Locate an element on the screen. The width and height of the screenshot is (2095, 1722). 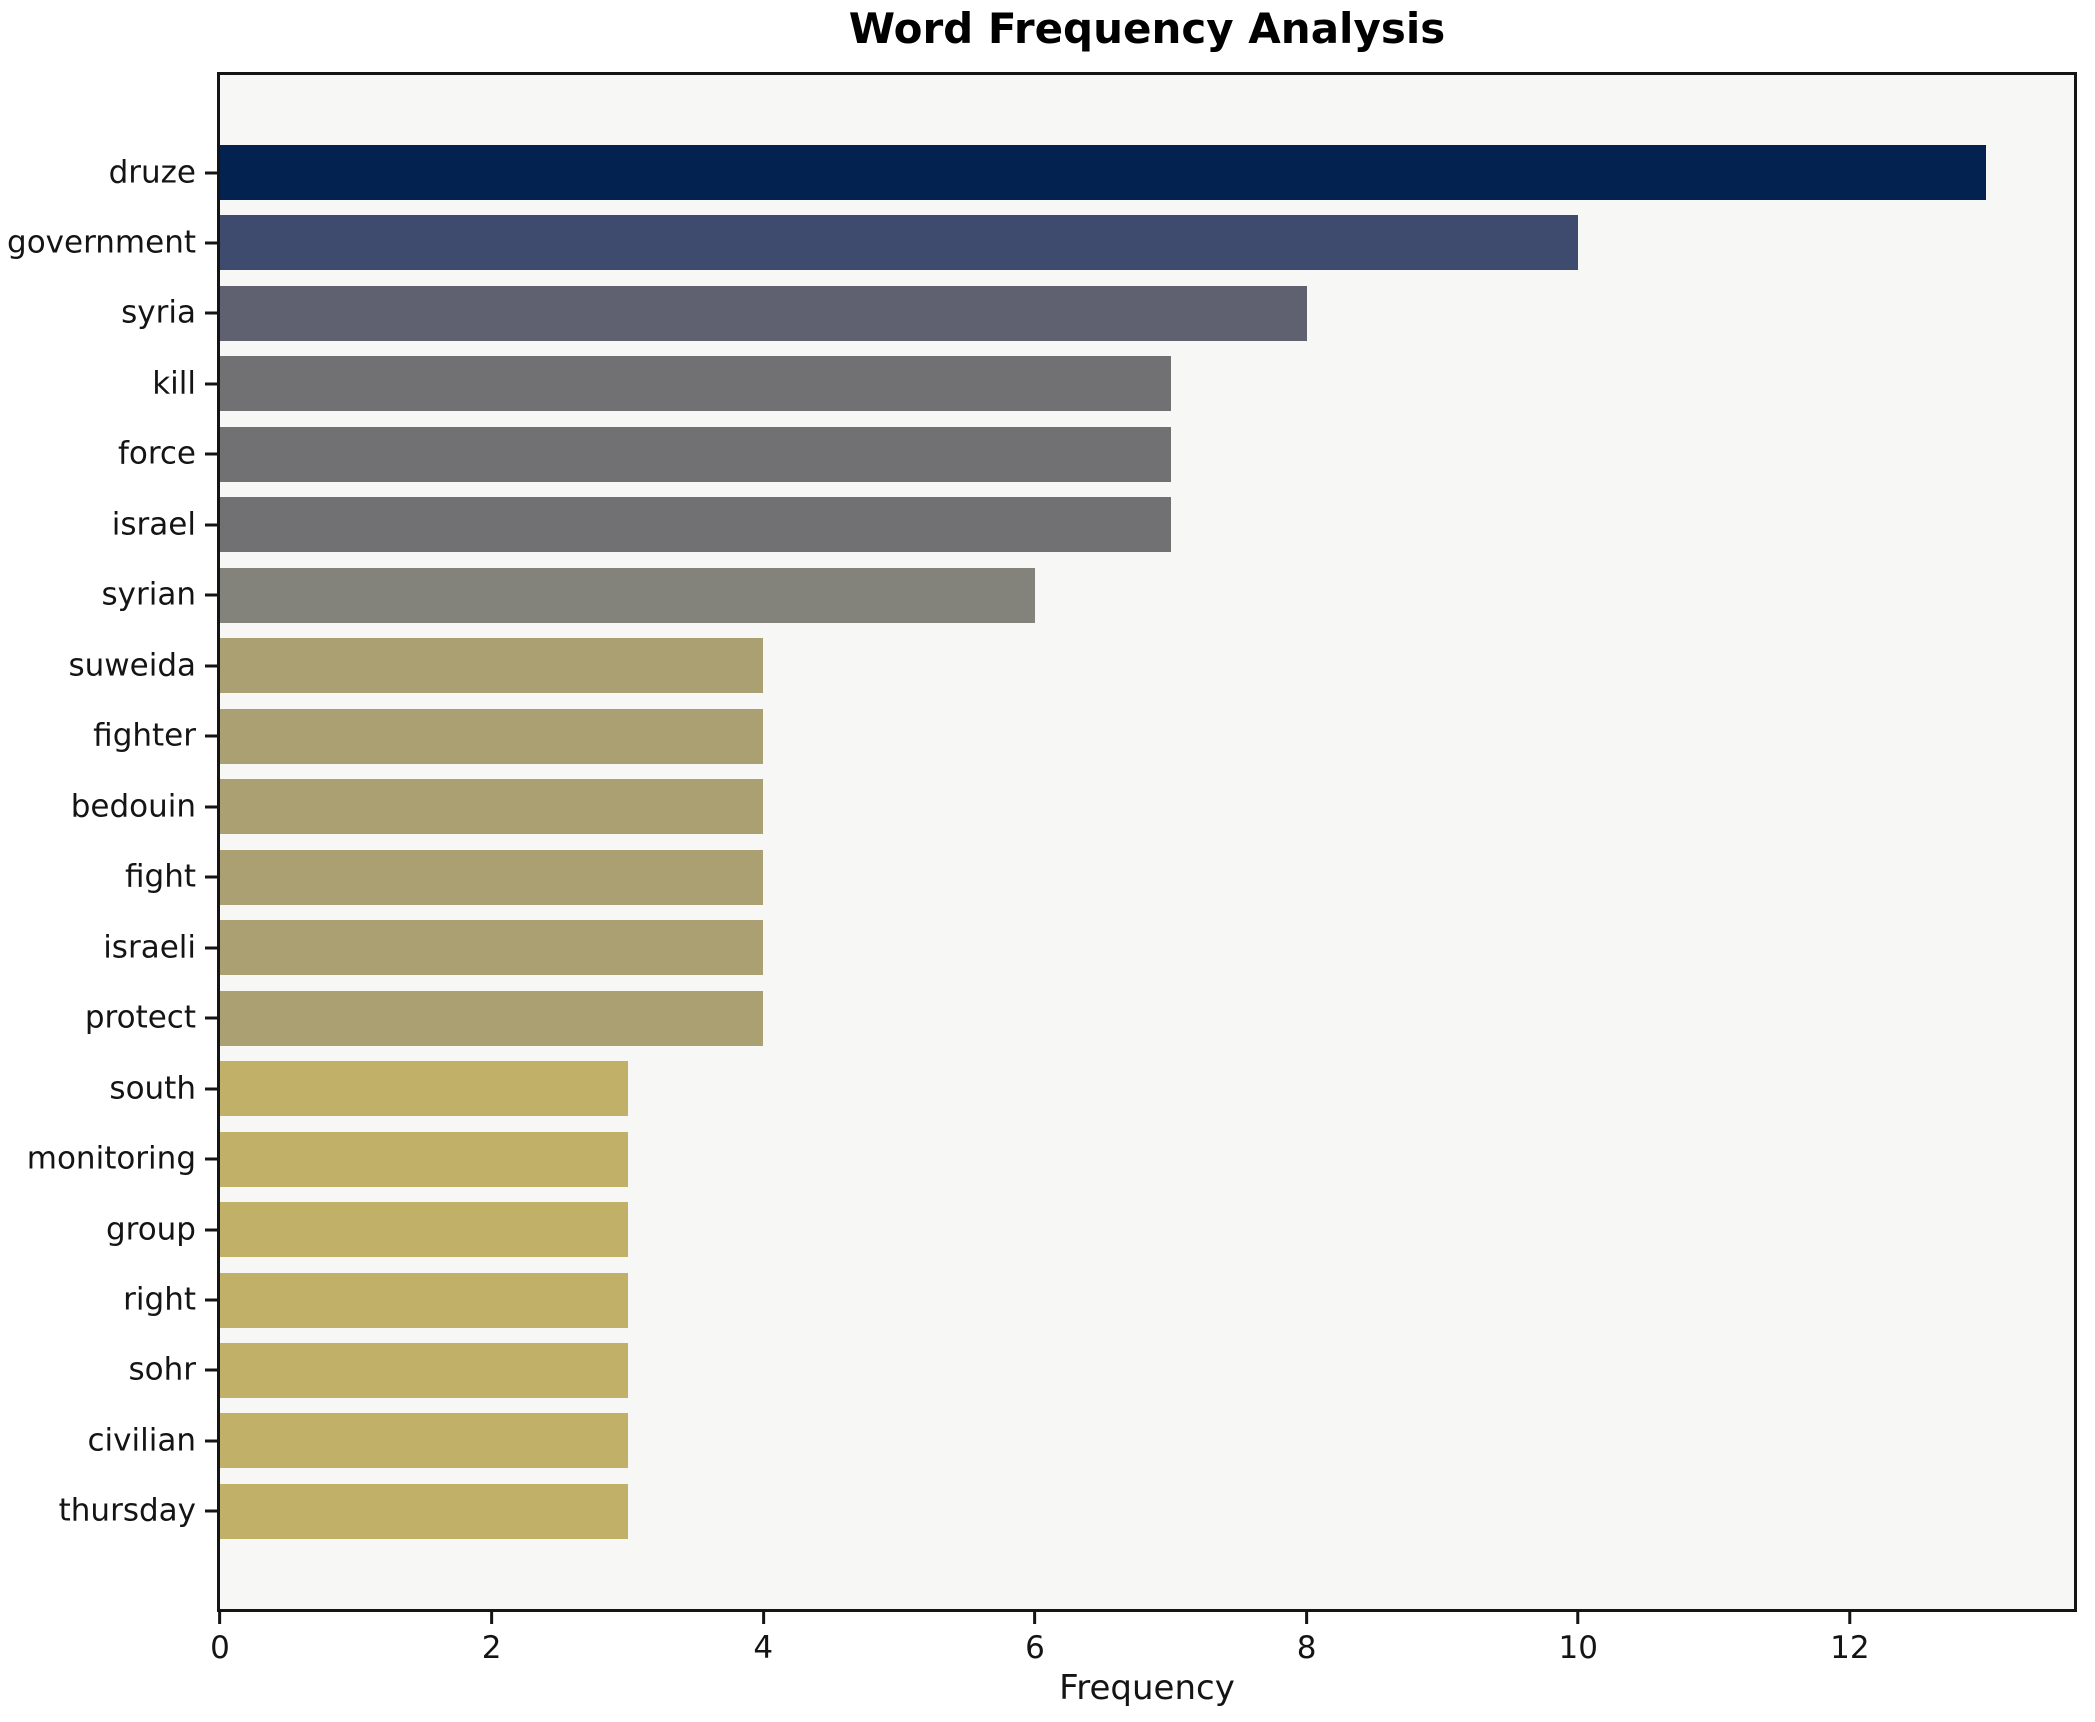
y-axis-label: south is located at coordinates (152, 1088).